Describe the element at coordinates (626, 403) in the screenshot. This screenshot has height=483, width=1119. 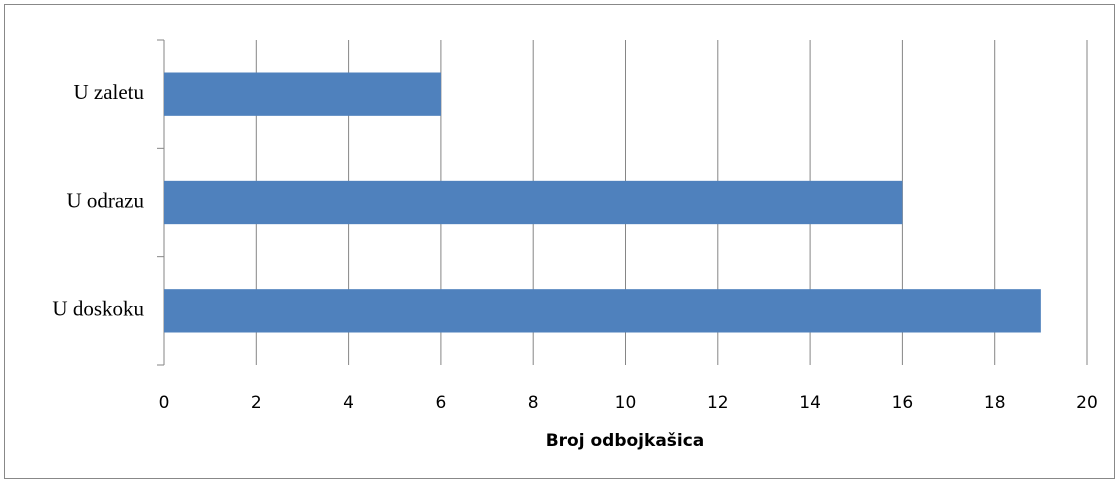
I see `x-tick-label: 10` at that location.